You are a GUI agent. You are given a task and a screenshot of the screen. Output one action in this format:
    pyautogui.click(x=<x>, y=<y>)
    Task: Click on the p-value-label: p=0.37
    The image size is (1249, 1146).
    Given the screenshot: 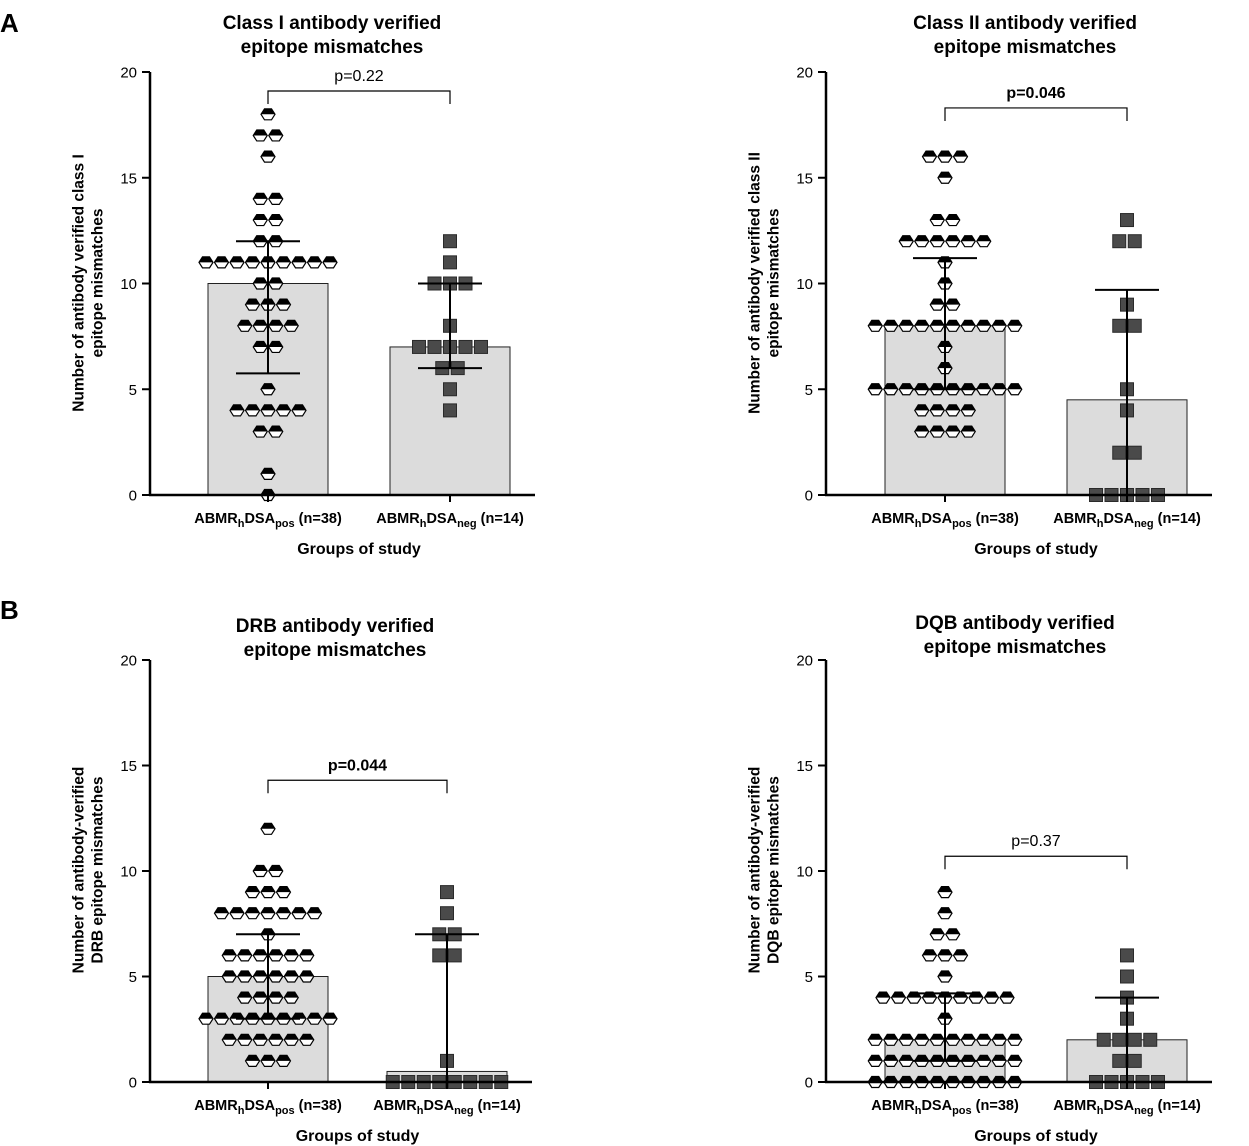 What is the action you would take?
    pyautogui.click(x=1035, y=841)
    